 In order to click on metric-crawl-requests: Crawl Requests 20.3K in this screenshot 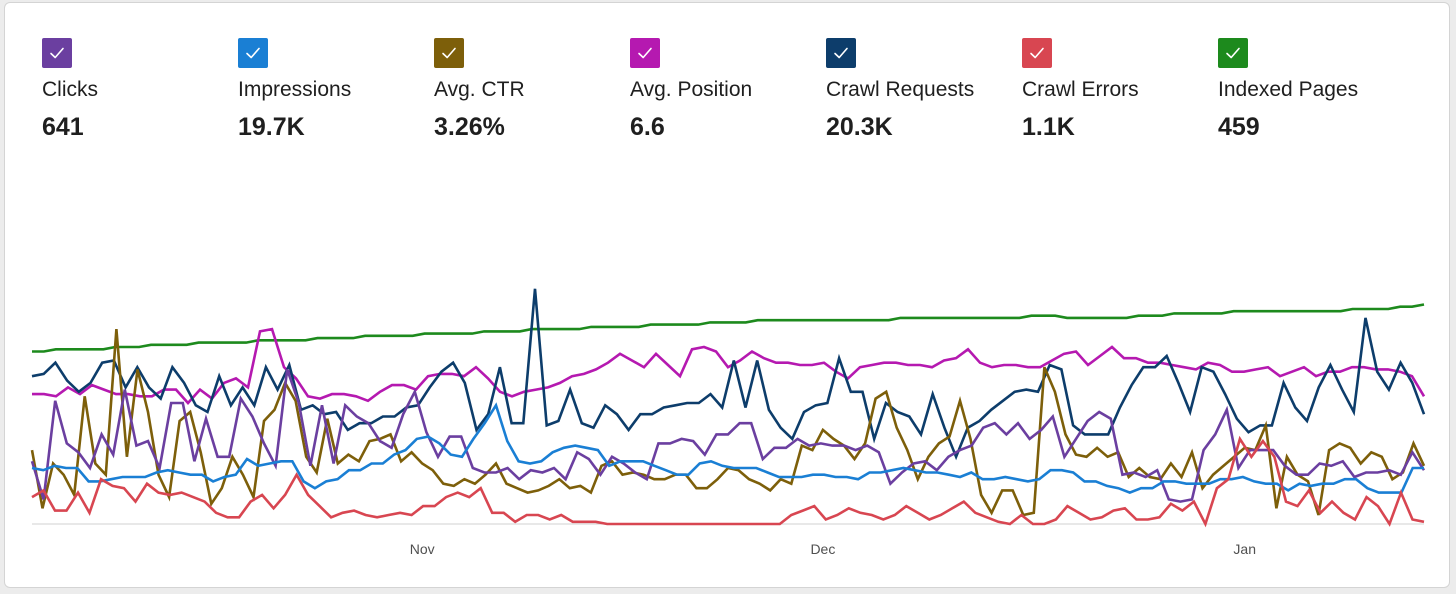, I will do `click(921, 90)`.